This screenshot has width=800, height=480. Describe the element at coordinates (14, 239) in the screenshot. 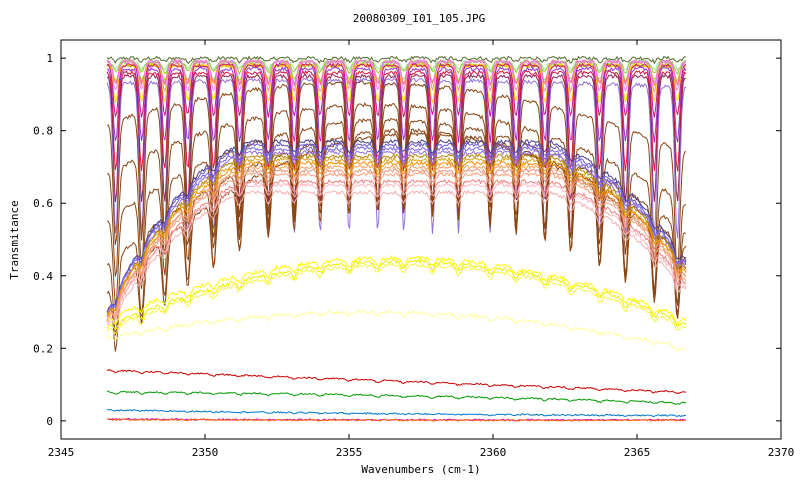

I see `y-axis-label: Transmitance` at that location.